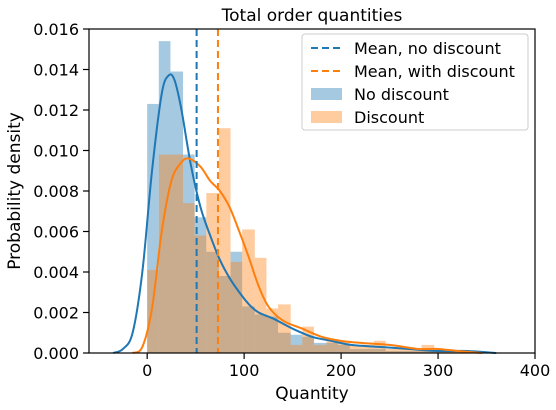  What do you see at coordinates (56, 151) in the screenshot?
I see `y-tick-label: 0.010` at bounding box center [56, 151].